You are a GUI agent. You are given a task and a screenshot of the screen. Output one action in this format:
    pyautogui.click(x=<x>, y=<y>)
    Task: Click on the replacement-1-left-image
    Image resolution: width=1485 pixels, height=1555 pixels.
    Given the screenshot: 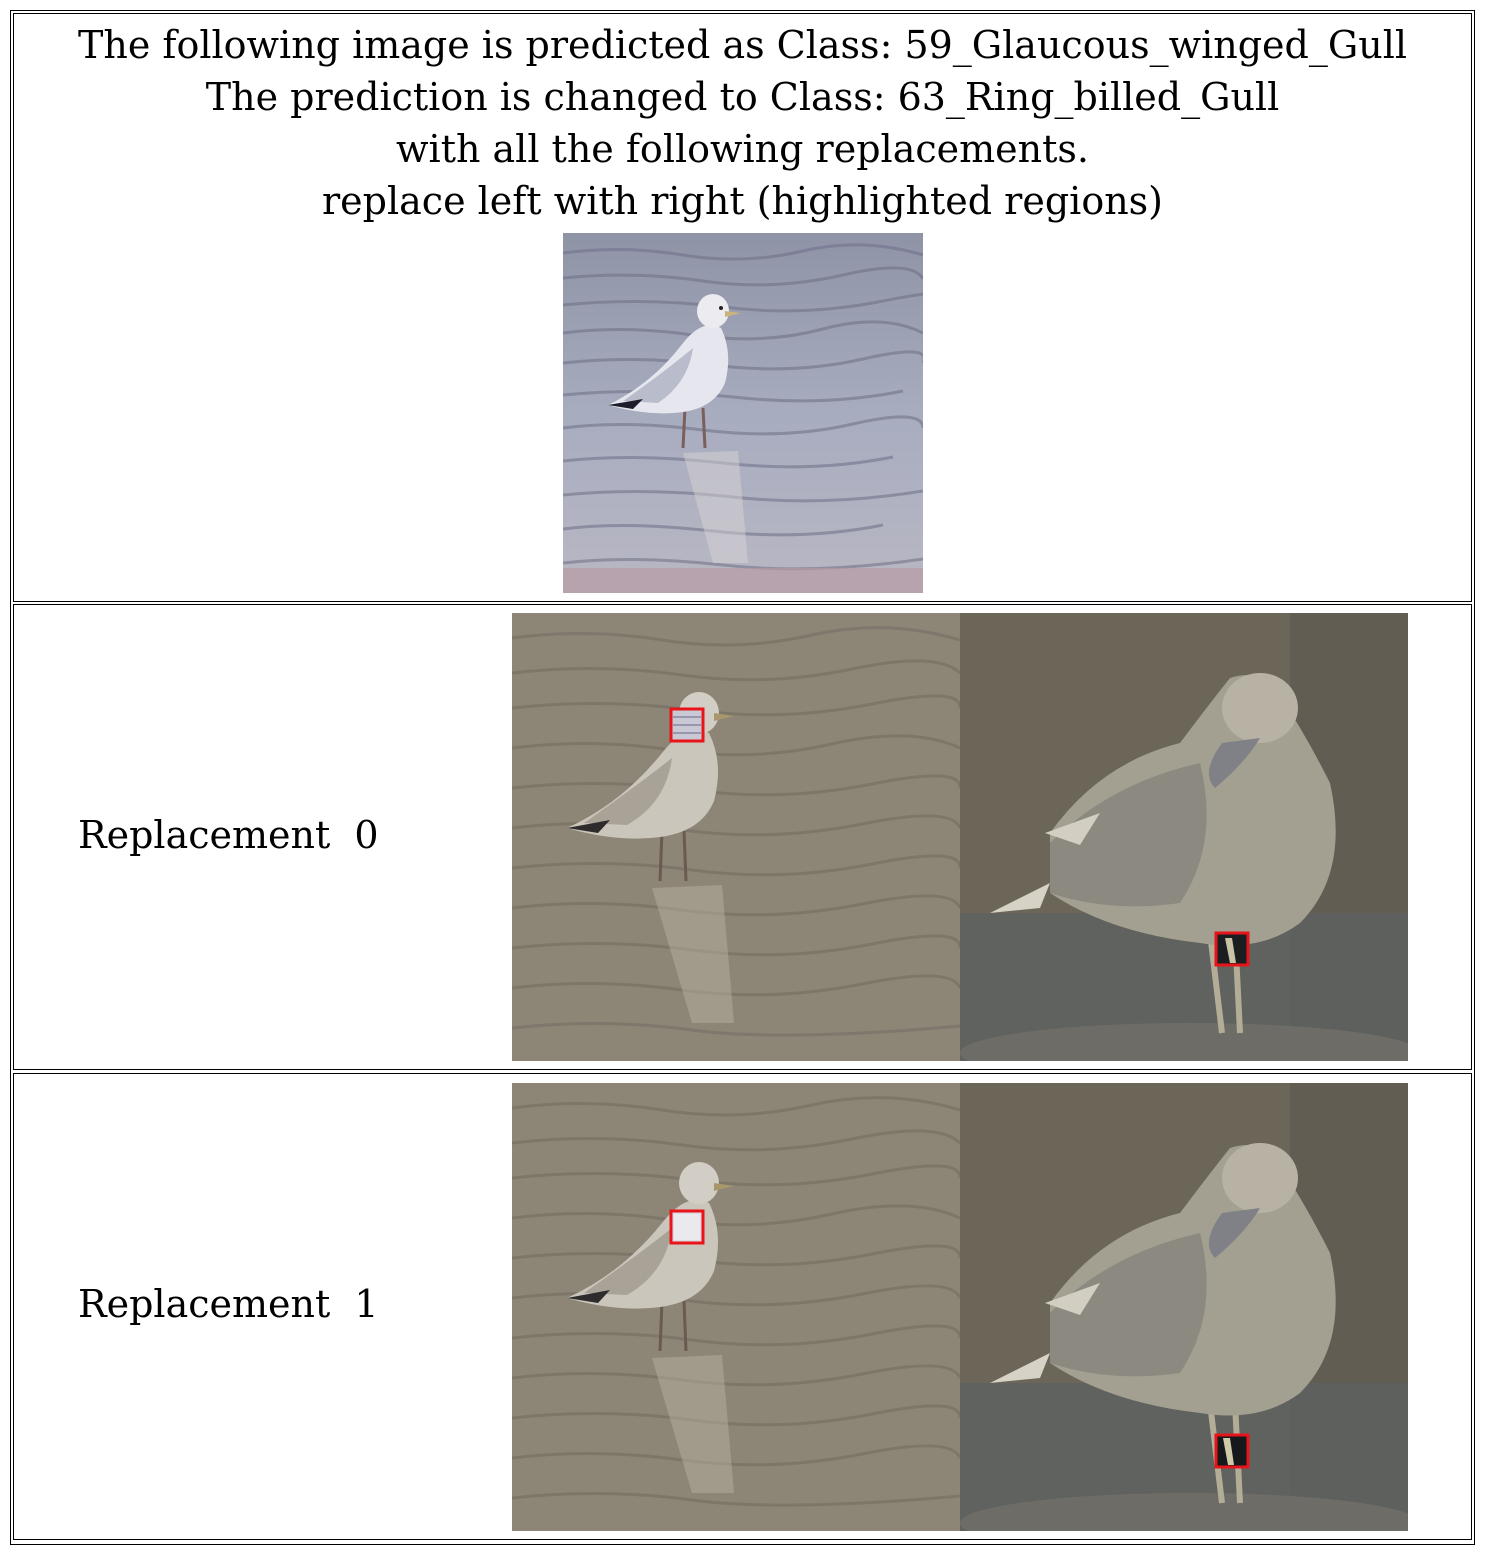 What is the action you would take?
    pyautogui.click(x=736, y=1307)
    